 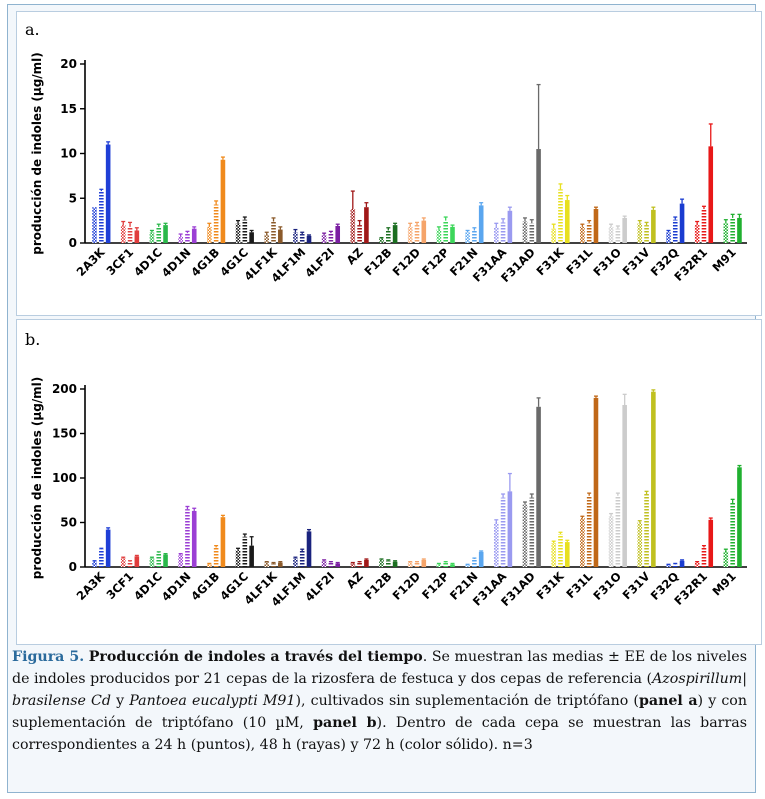 What do you see at coordinates (381, 240) in the screenshot?
I see `bar-f12b-24h` at bounding box center [381, 240].